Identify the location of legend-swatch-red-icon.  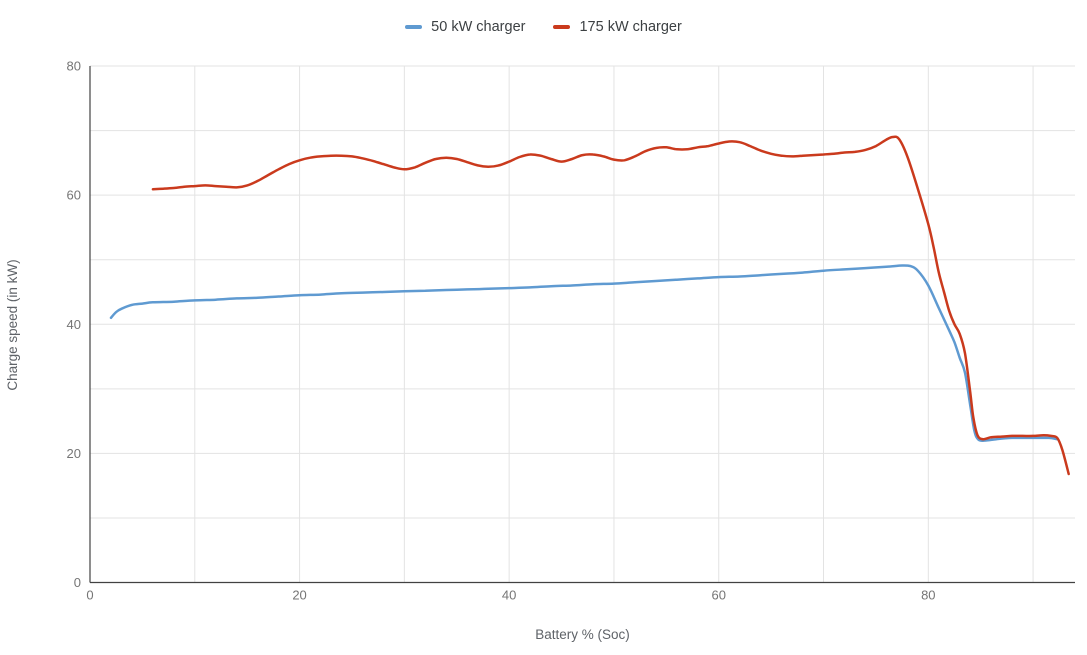
(562, 27).